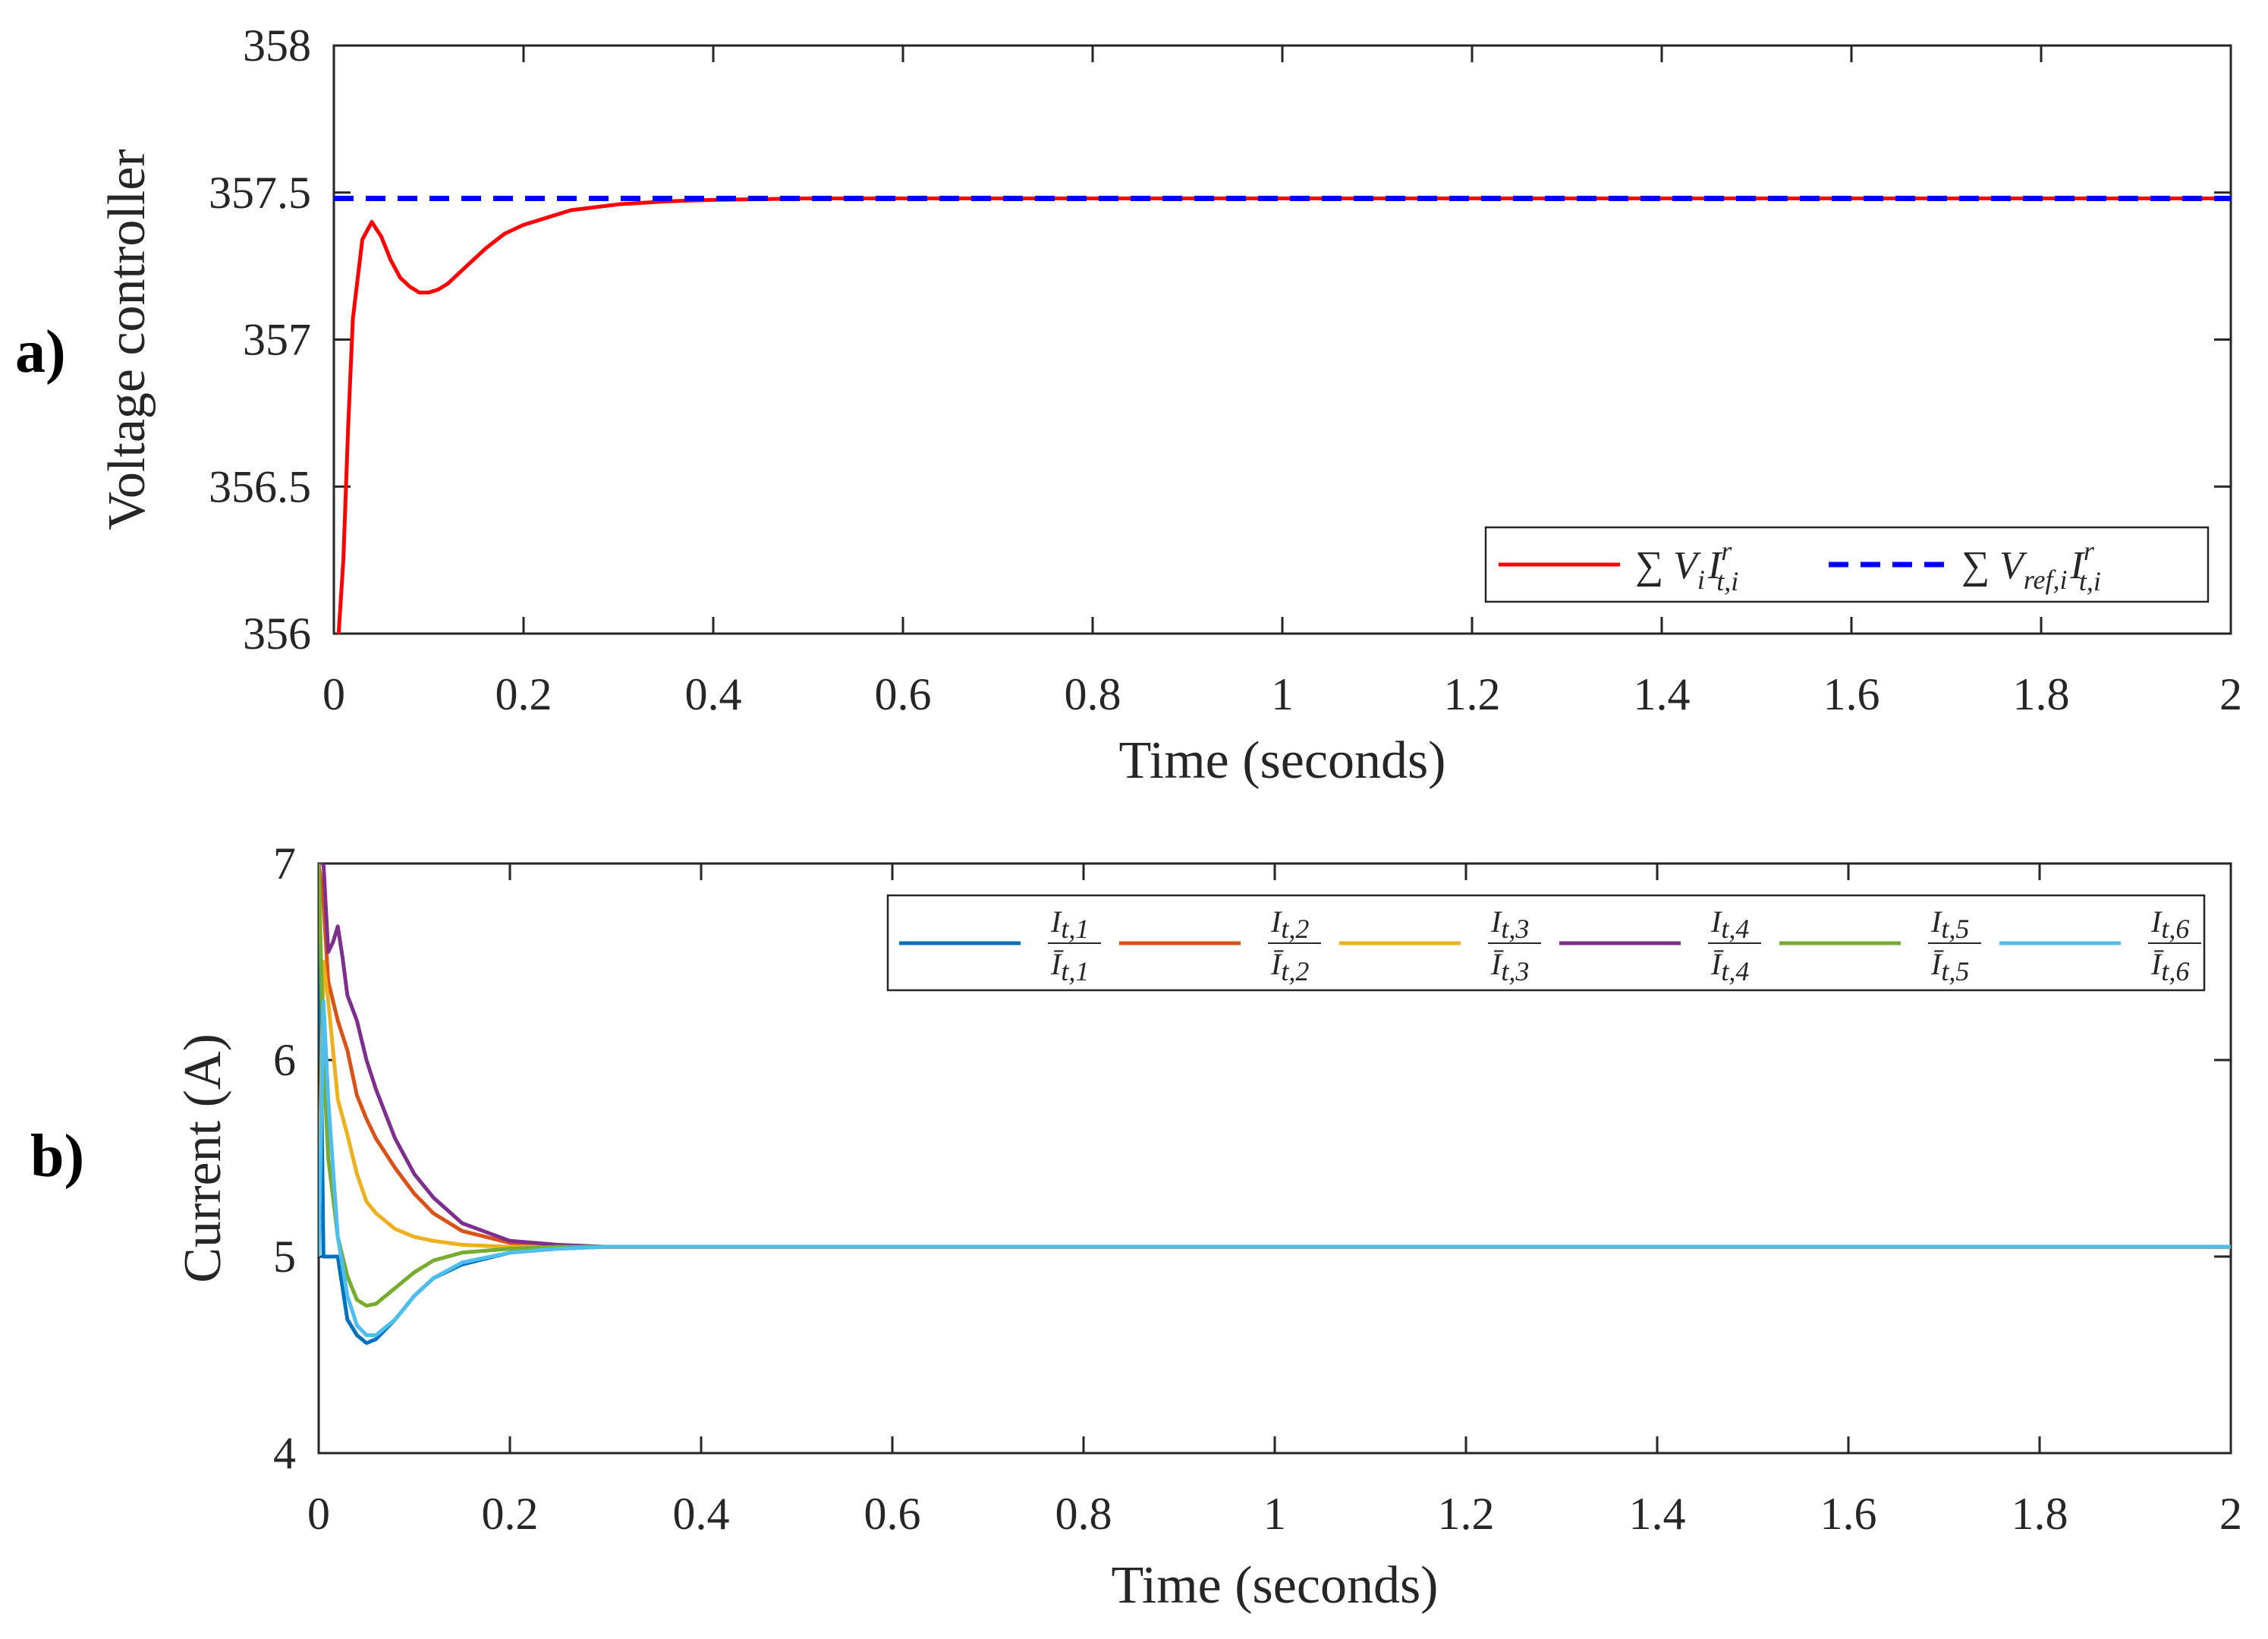  I want to click on legend-label-1: ∑ ViIr t,i, so click(1686, 566).